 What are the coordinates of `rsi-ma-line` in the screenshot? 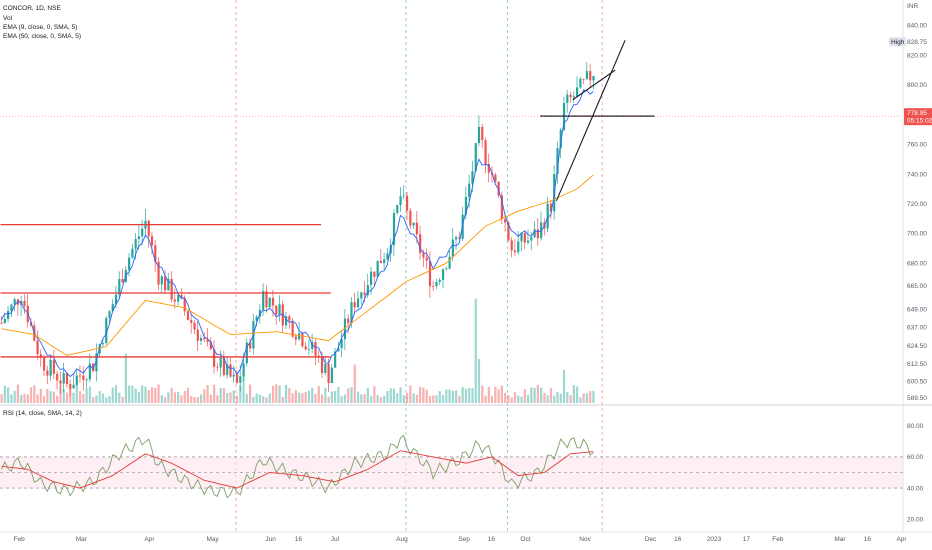 It's located at (297, 469).